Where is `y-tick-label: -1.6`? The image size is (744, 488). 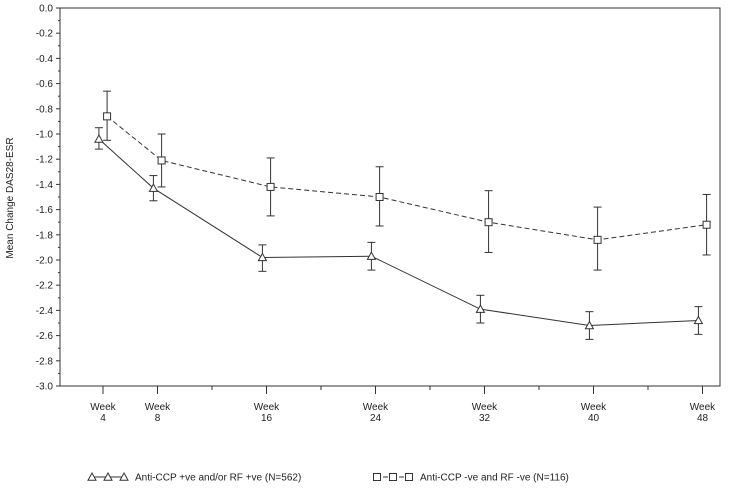 y-tick-label: -1.6 is located at coordinates (45, 210).